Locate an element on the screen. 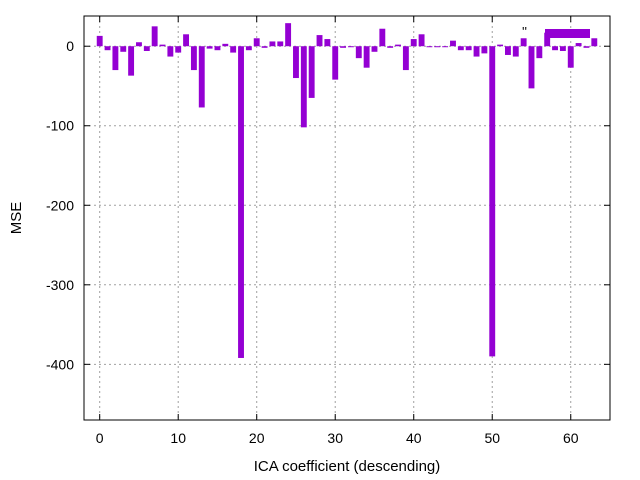 This screenshot has width=640, height=480. x-tick-label: 30 is located at coordinates (335, 438).